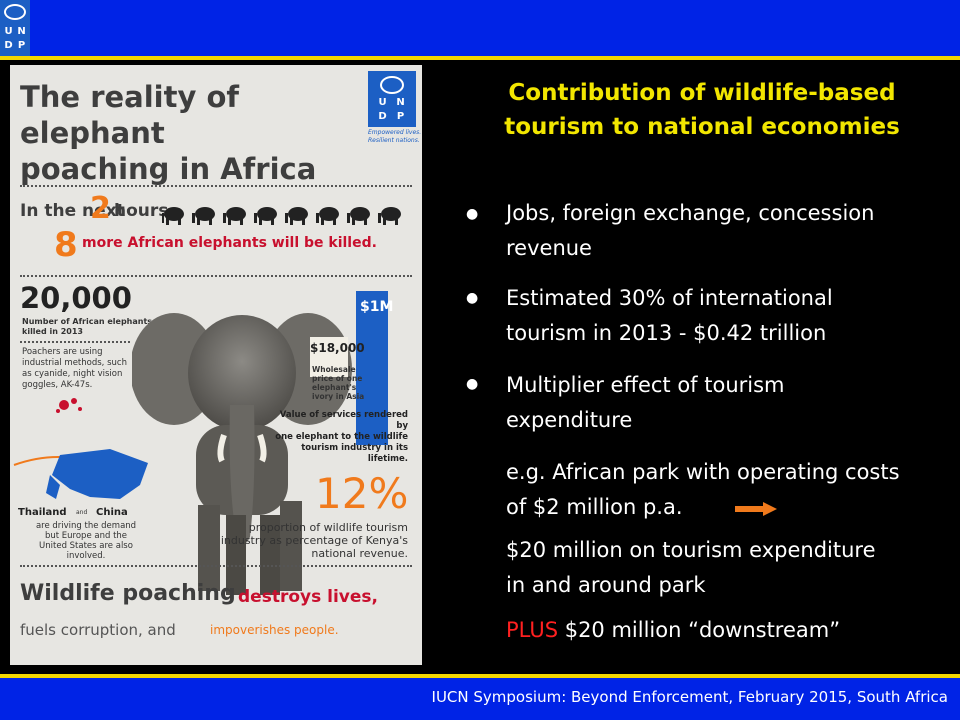 This screenshot has height=720, width=960. What do you see at coordinates (669, 298) in the screenshot?
I see `bullet-line: Estimated 30% of international` at bounding box center [669, 298].